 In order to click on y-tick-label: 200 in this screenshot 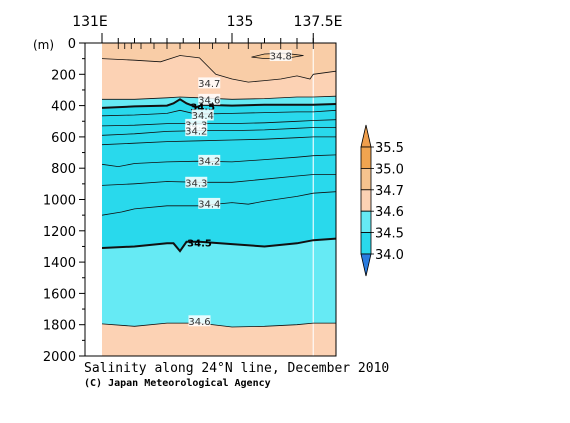, I will do `click(63, 75)`.